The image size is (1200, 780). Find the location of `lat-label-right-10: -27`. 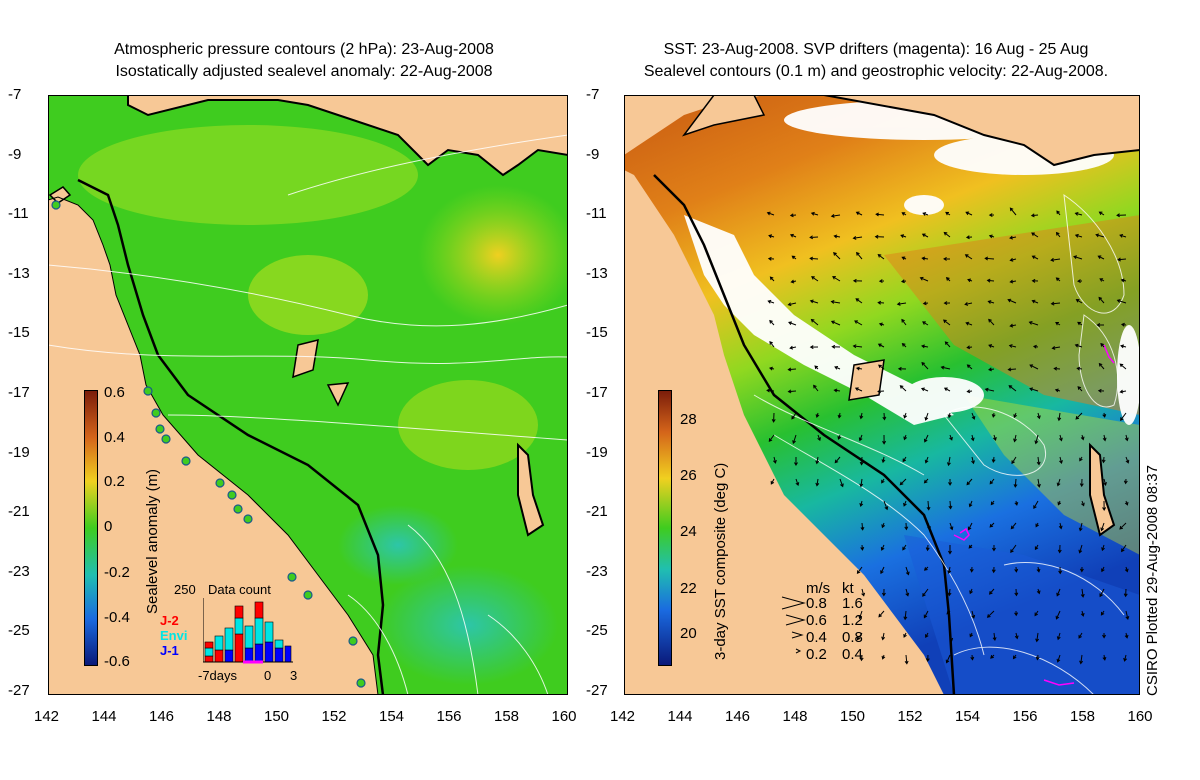

lat-label-right-10: -27 is located at coordinates (597, 690).